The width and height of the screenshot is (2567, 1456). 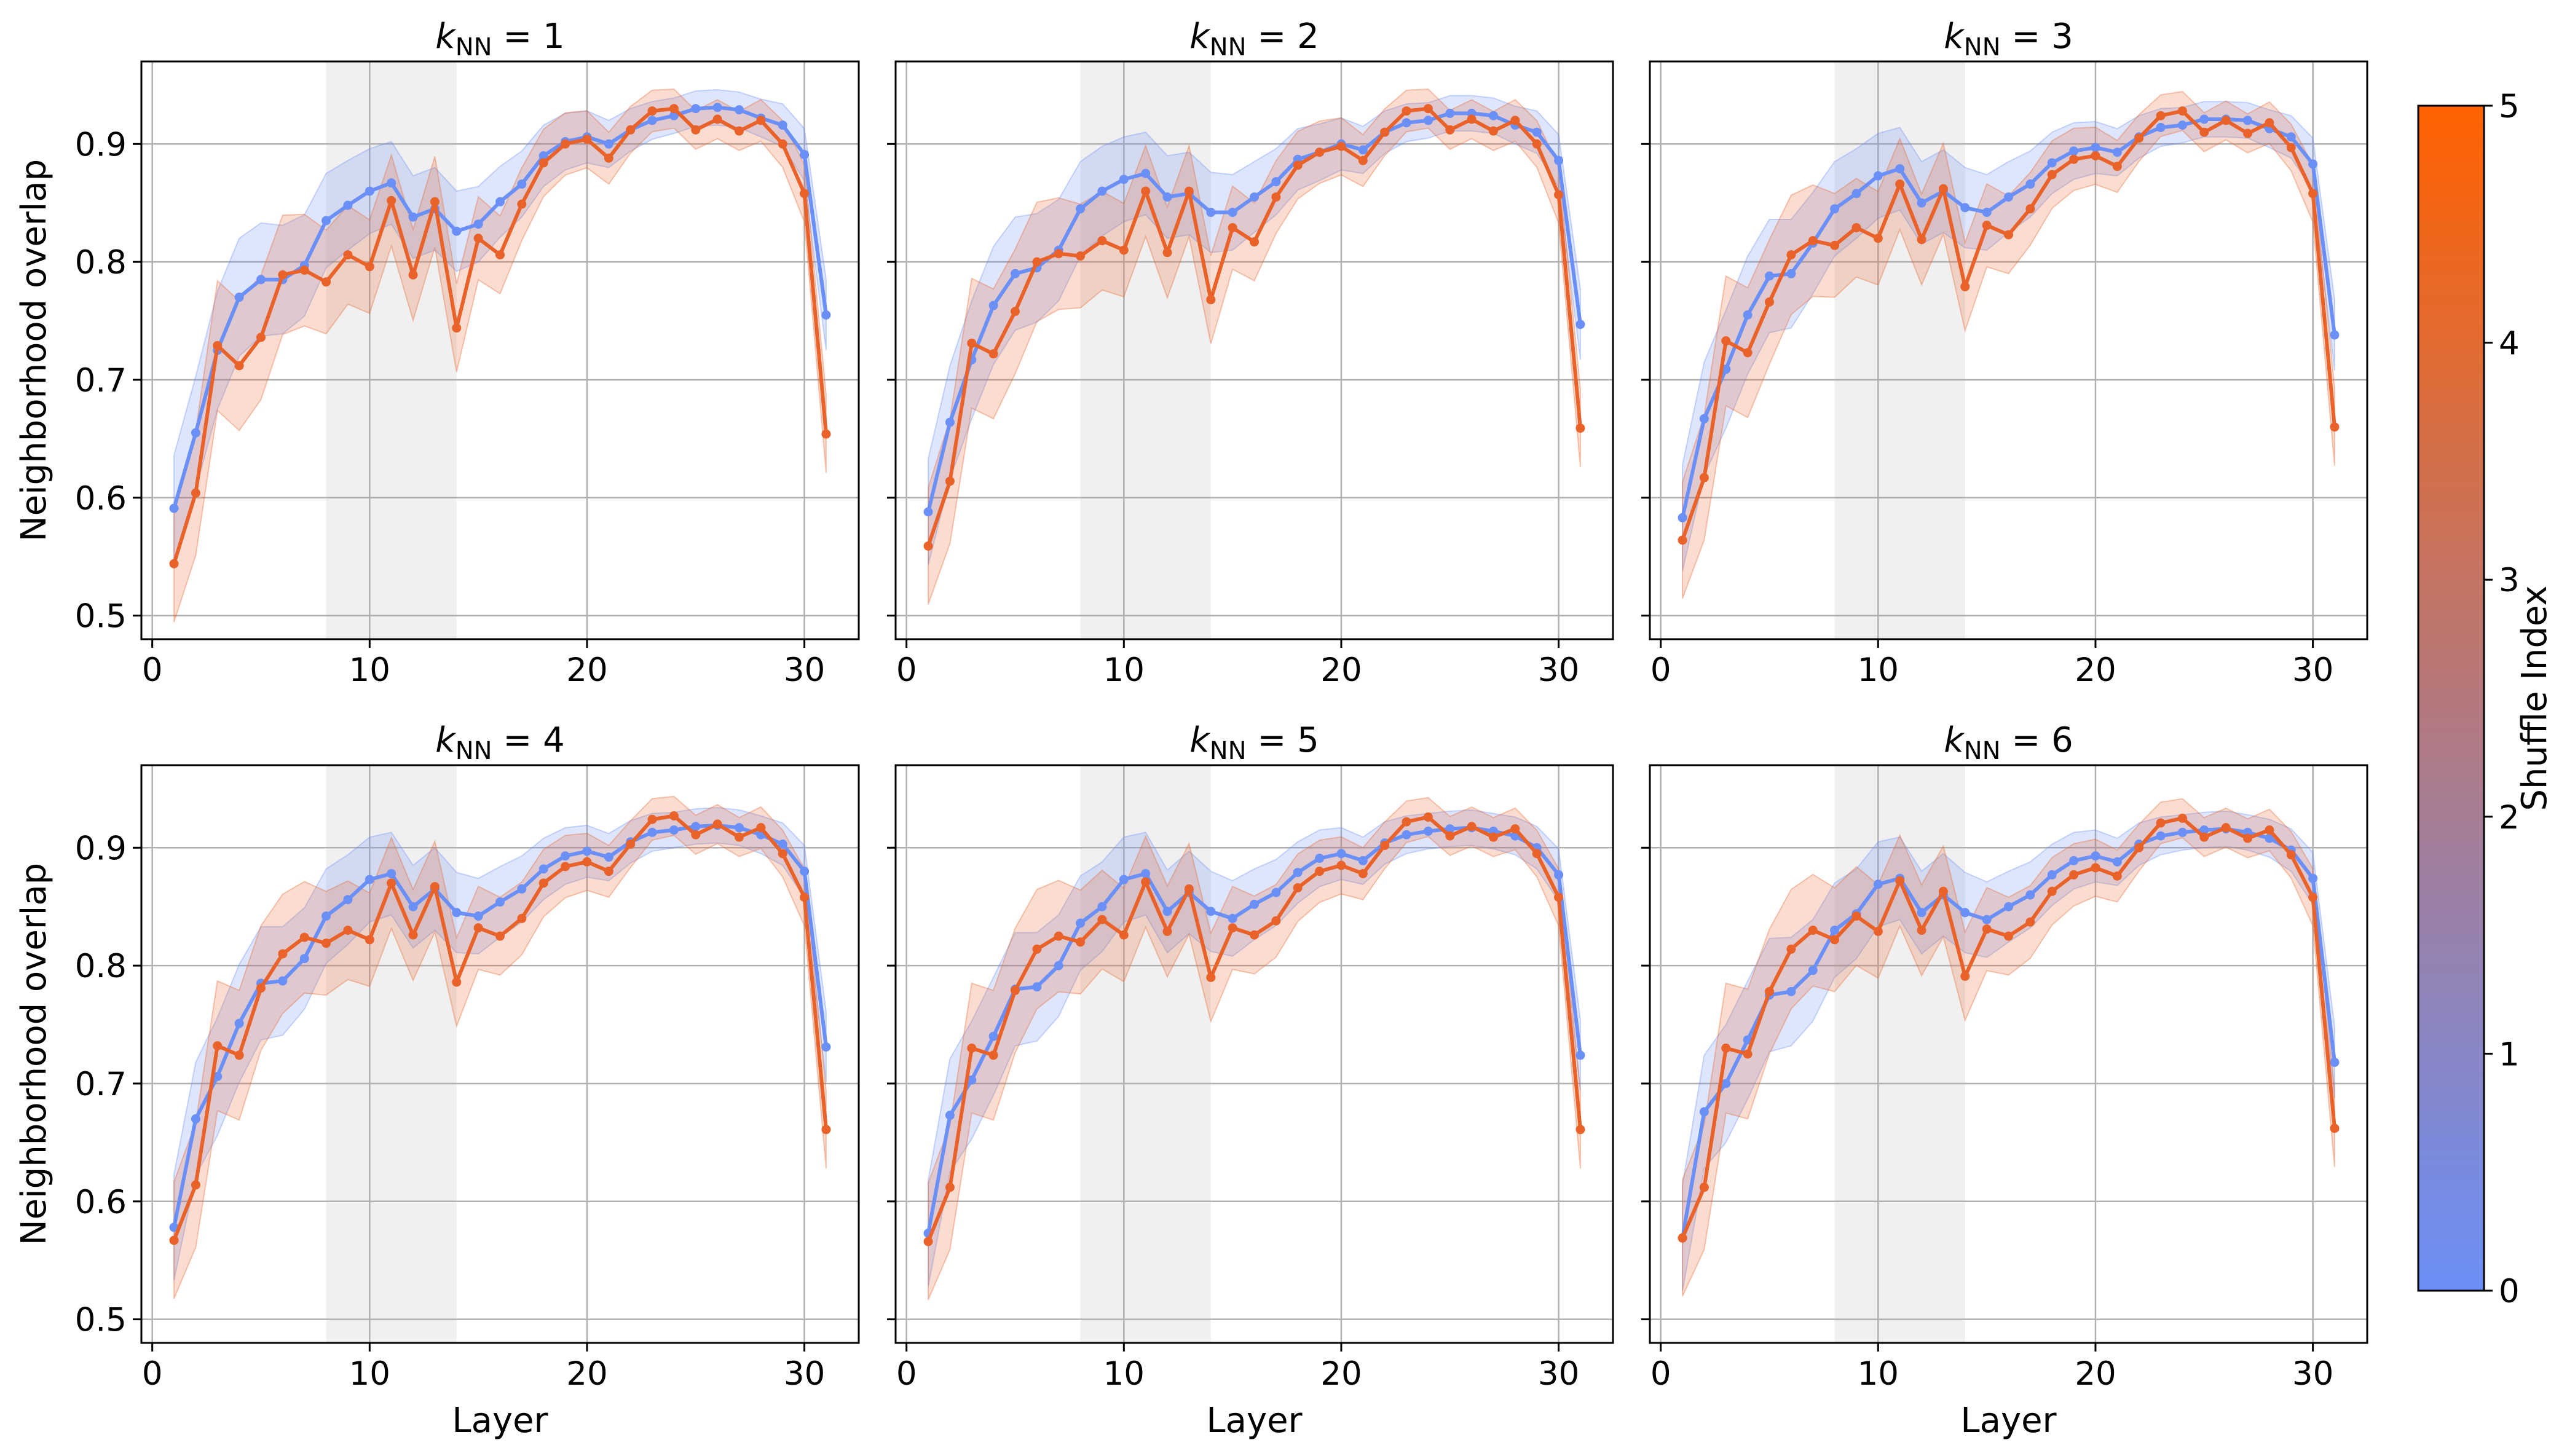 What do you see at coordinates (1254, 742) in the screenshot?
I see `panel-title: kNN = 5` at bounding box center [1254, 742].